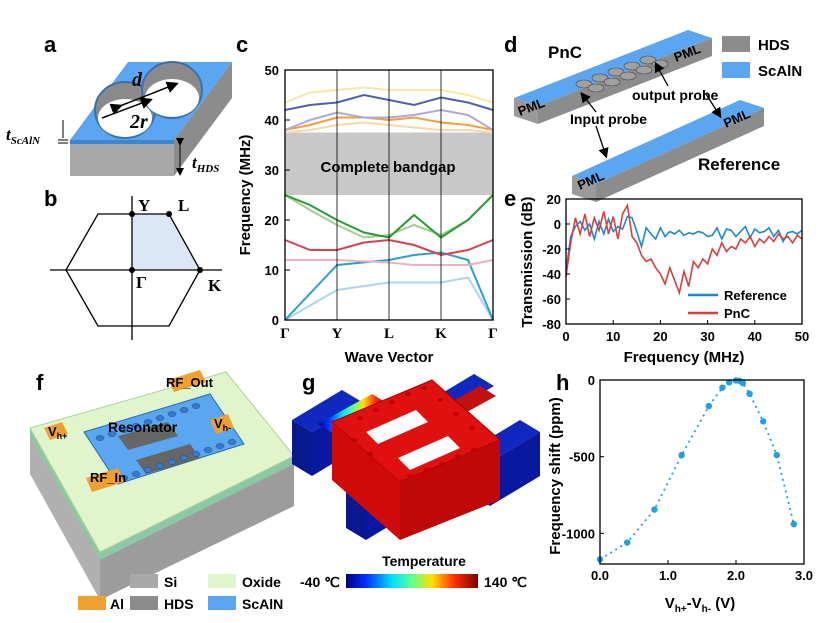 The image size is (826, 623). I want to click on legend-oxide-swatch, so click(222, 581).